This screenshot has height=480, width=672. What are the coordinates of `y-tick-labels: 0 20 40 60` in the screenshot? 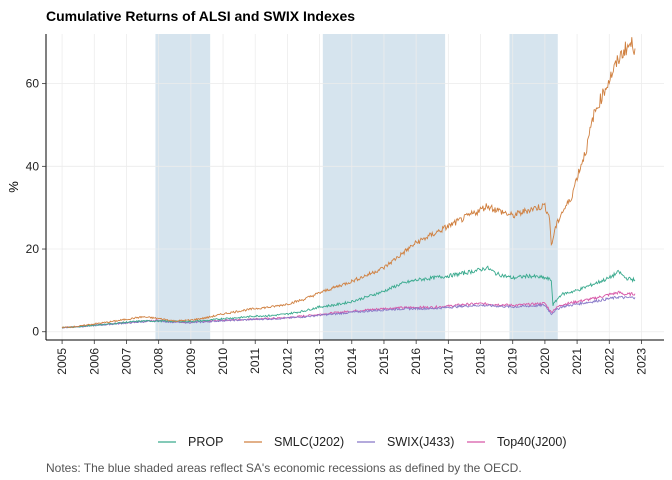 It's located at (36, 208).